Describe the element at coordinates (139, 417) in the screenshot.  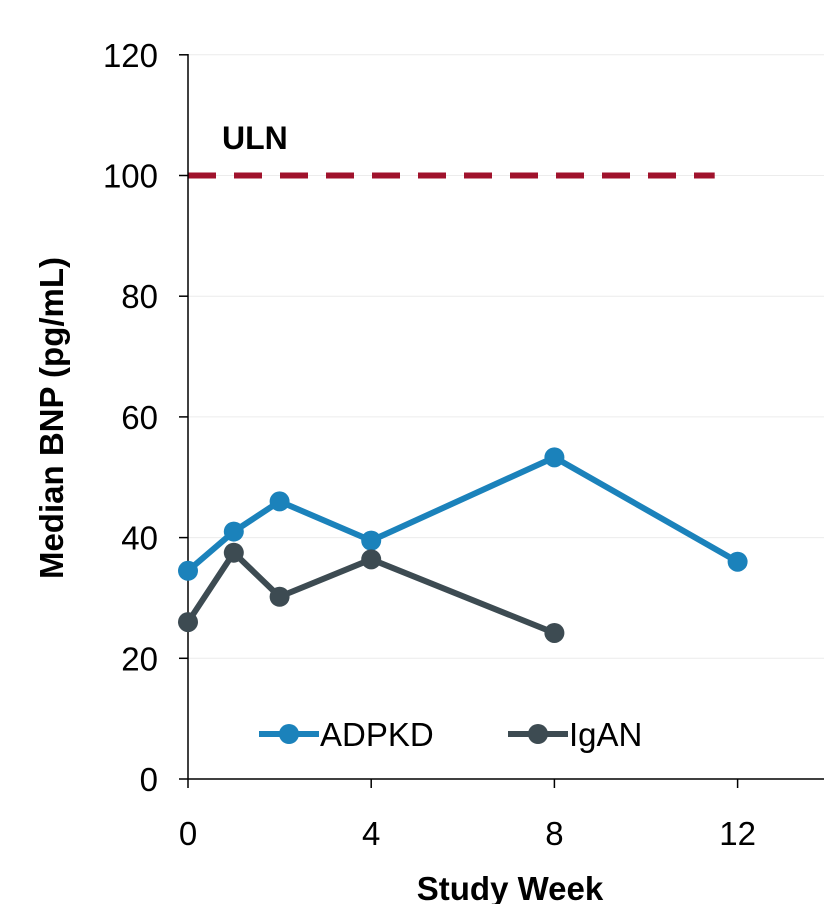
I see `y-tick-label-60: 60` at that location.